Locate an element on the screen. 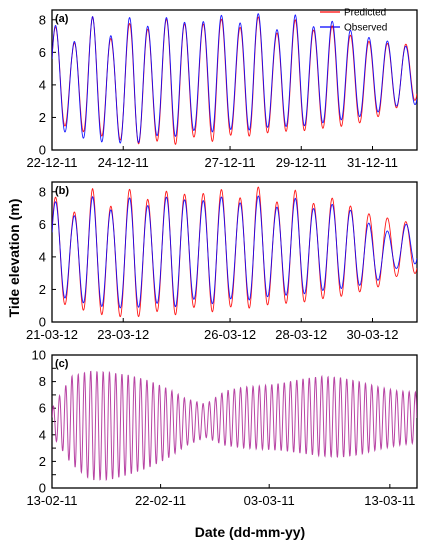  x-tick-label: 29-12-11 is located at coordinates (301, 162).